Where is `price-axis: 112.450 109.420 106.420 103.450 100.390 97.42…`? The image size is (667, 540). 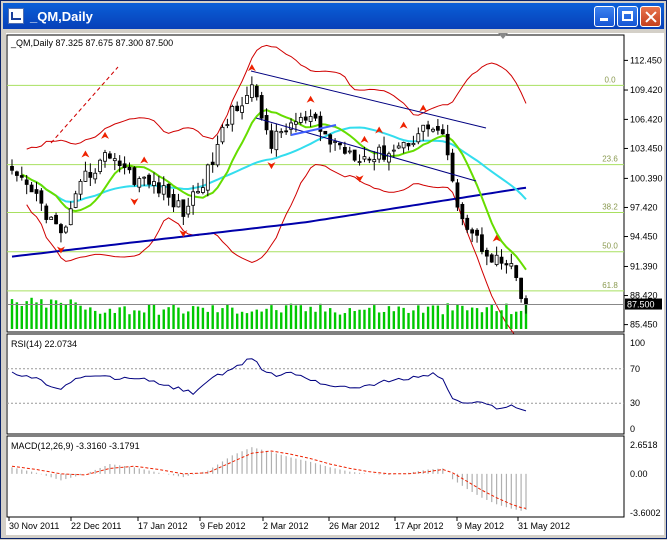
price-axis: 112.450 109.420 106.420 103.450 100.390 97.42… is located at coordinates (643, 192).